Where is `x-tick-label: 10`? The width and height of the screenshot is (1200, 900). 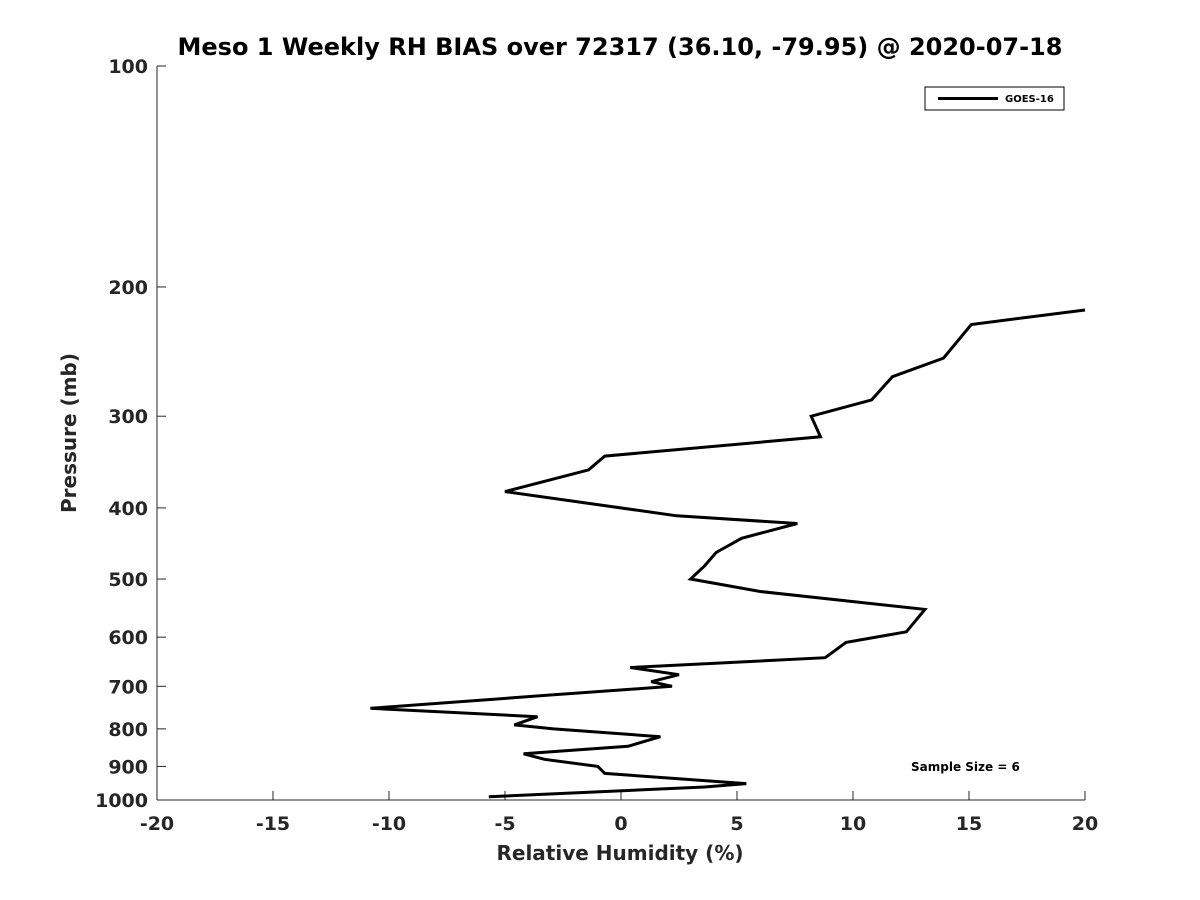
x-tick-label: 10 is located at coordinates (853, 824).